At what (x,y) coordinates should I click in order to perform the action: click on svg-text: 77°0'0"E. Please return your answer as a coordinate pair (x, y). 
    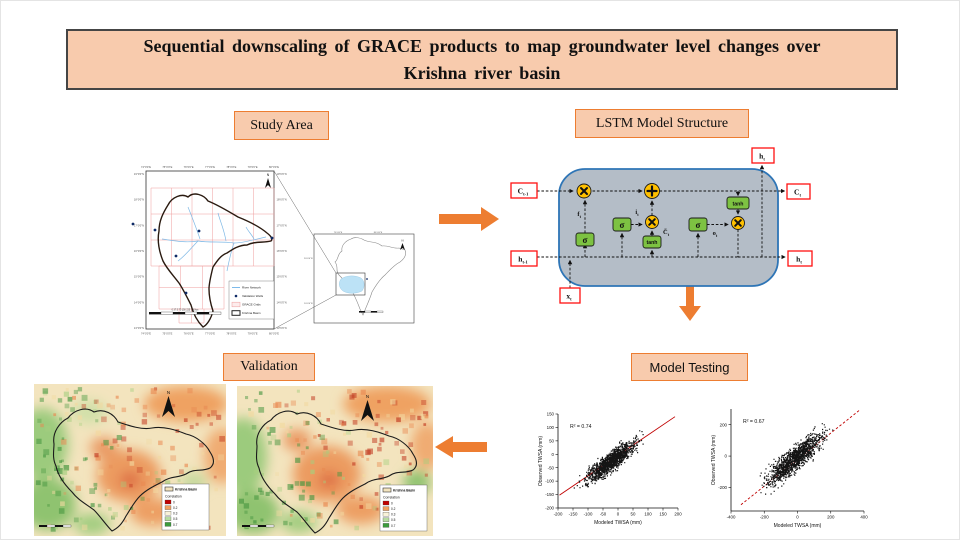
    Looking at the image, I should click on (210, 334).